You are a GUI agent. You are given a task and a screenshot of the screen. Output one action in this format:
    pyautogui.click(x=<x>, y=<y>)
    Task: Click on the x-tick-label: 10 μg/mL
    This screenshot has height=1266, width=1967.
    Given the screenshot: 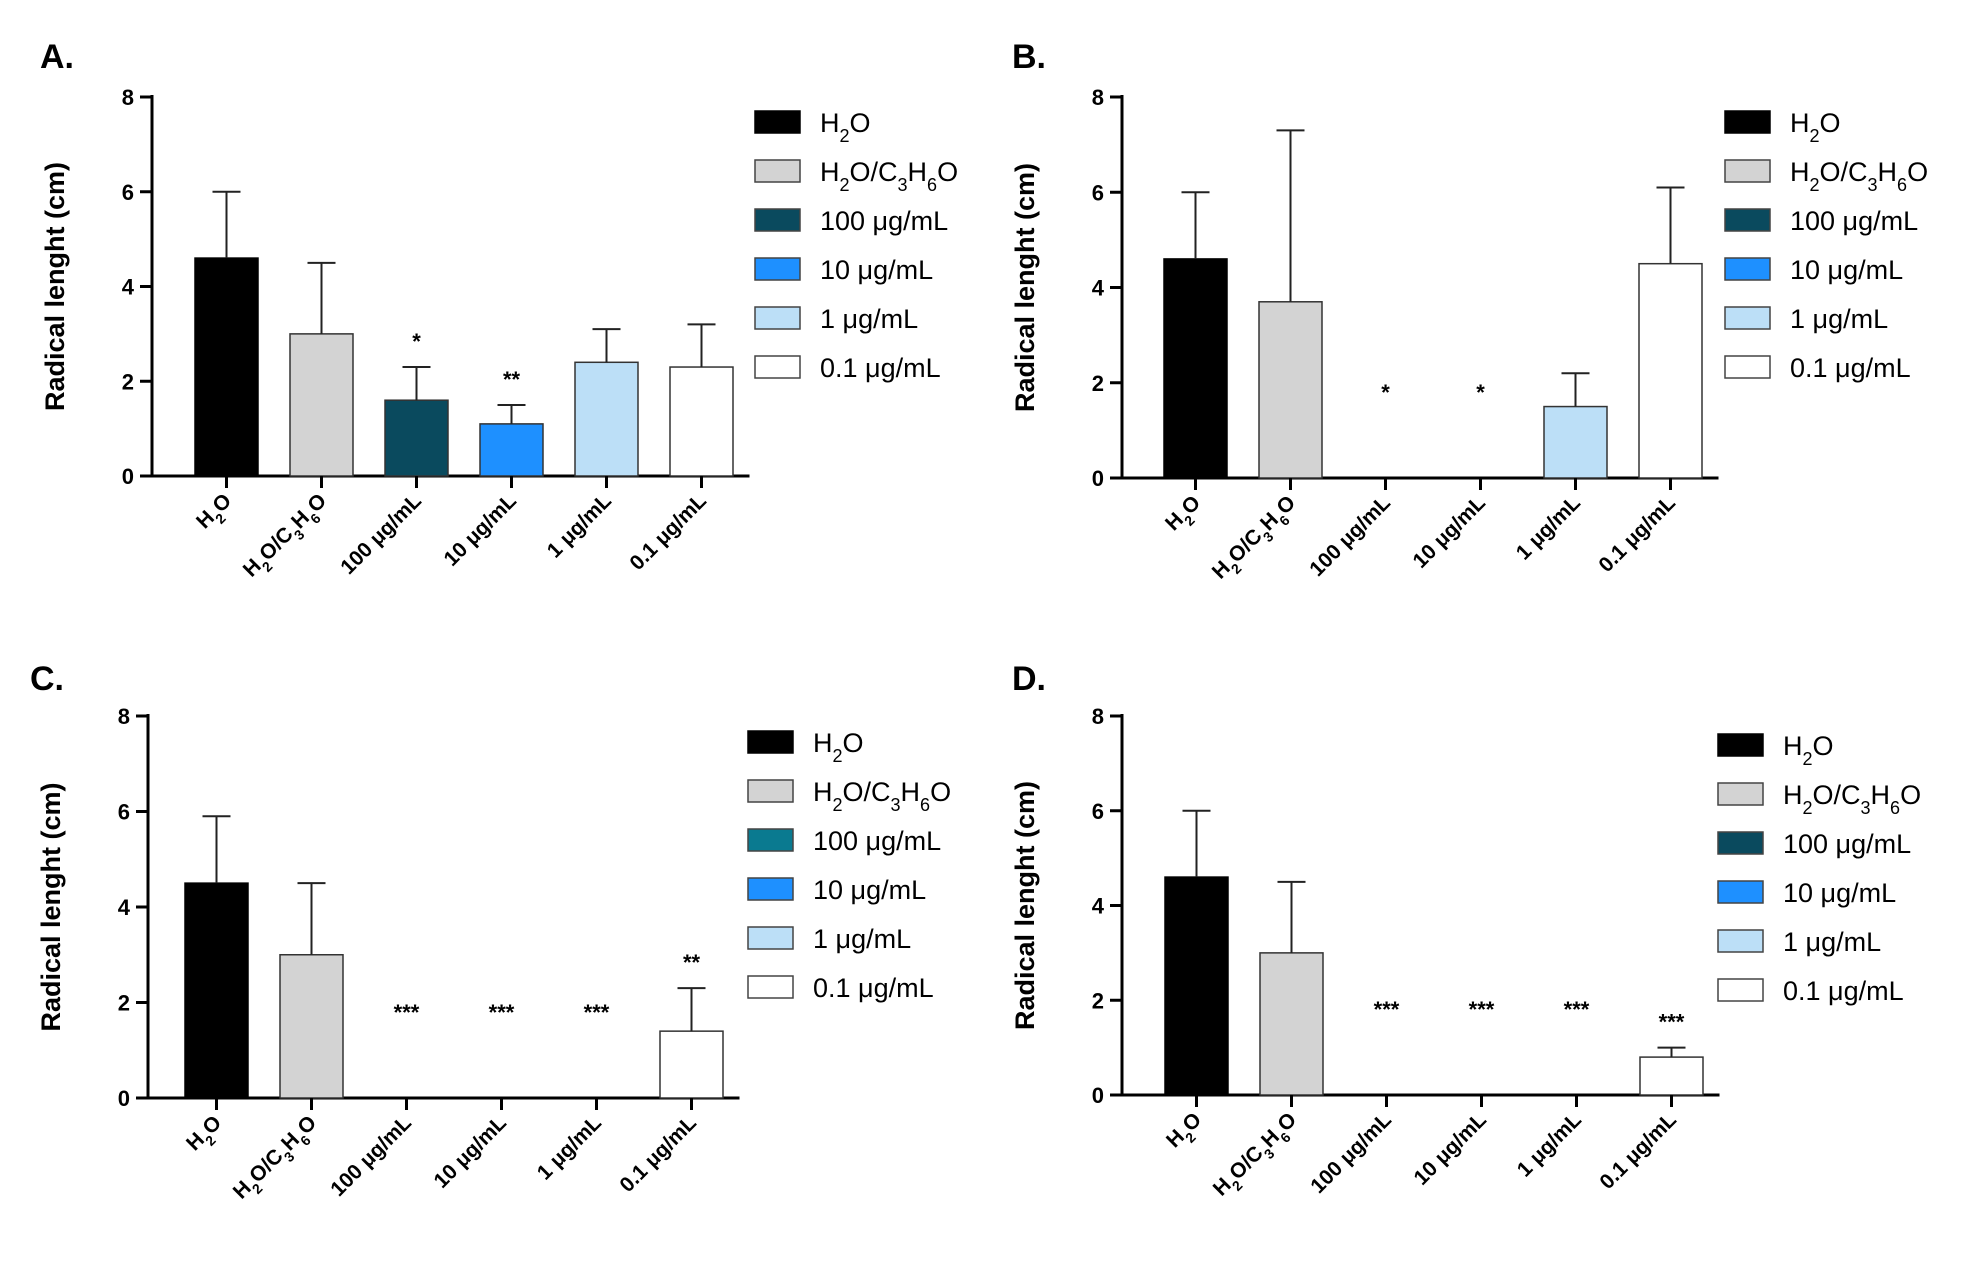 What is the action you would take?
    pyautogui.click(x=481, y=530)
    